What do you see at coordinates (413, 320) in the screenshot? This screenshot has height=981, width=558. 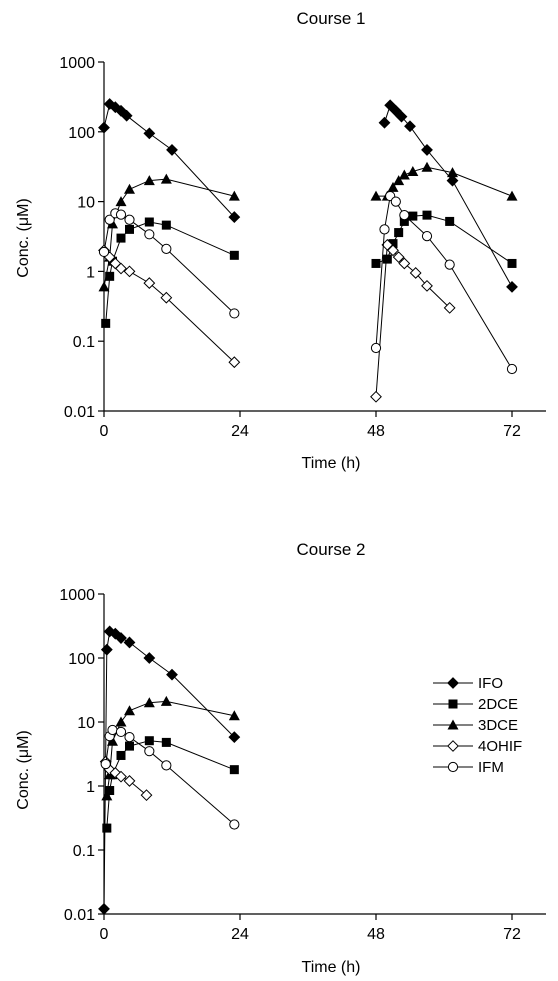 I see `series-line-4ohif` at bounding box center [413, 320].